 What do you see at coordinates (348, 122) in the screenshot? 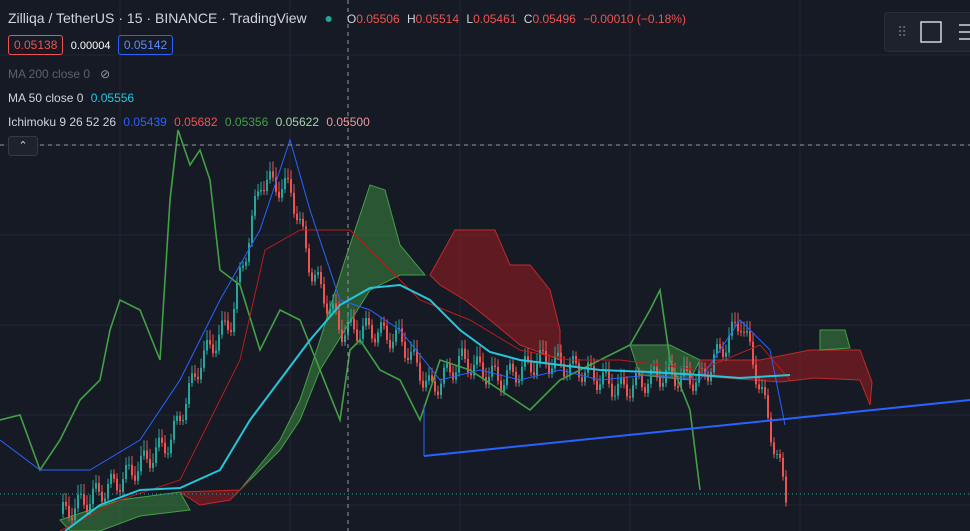
I see `indicator-value: 0.05500` at bounding box center [348, 122].